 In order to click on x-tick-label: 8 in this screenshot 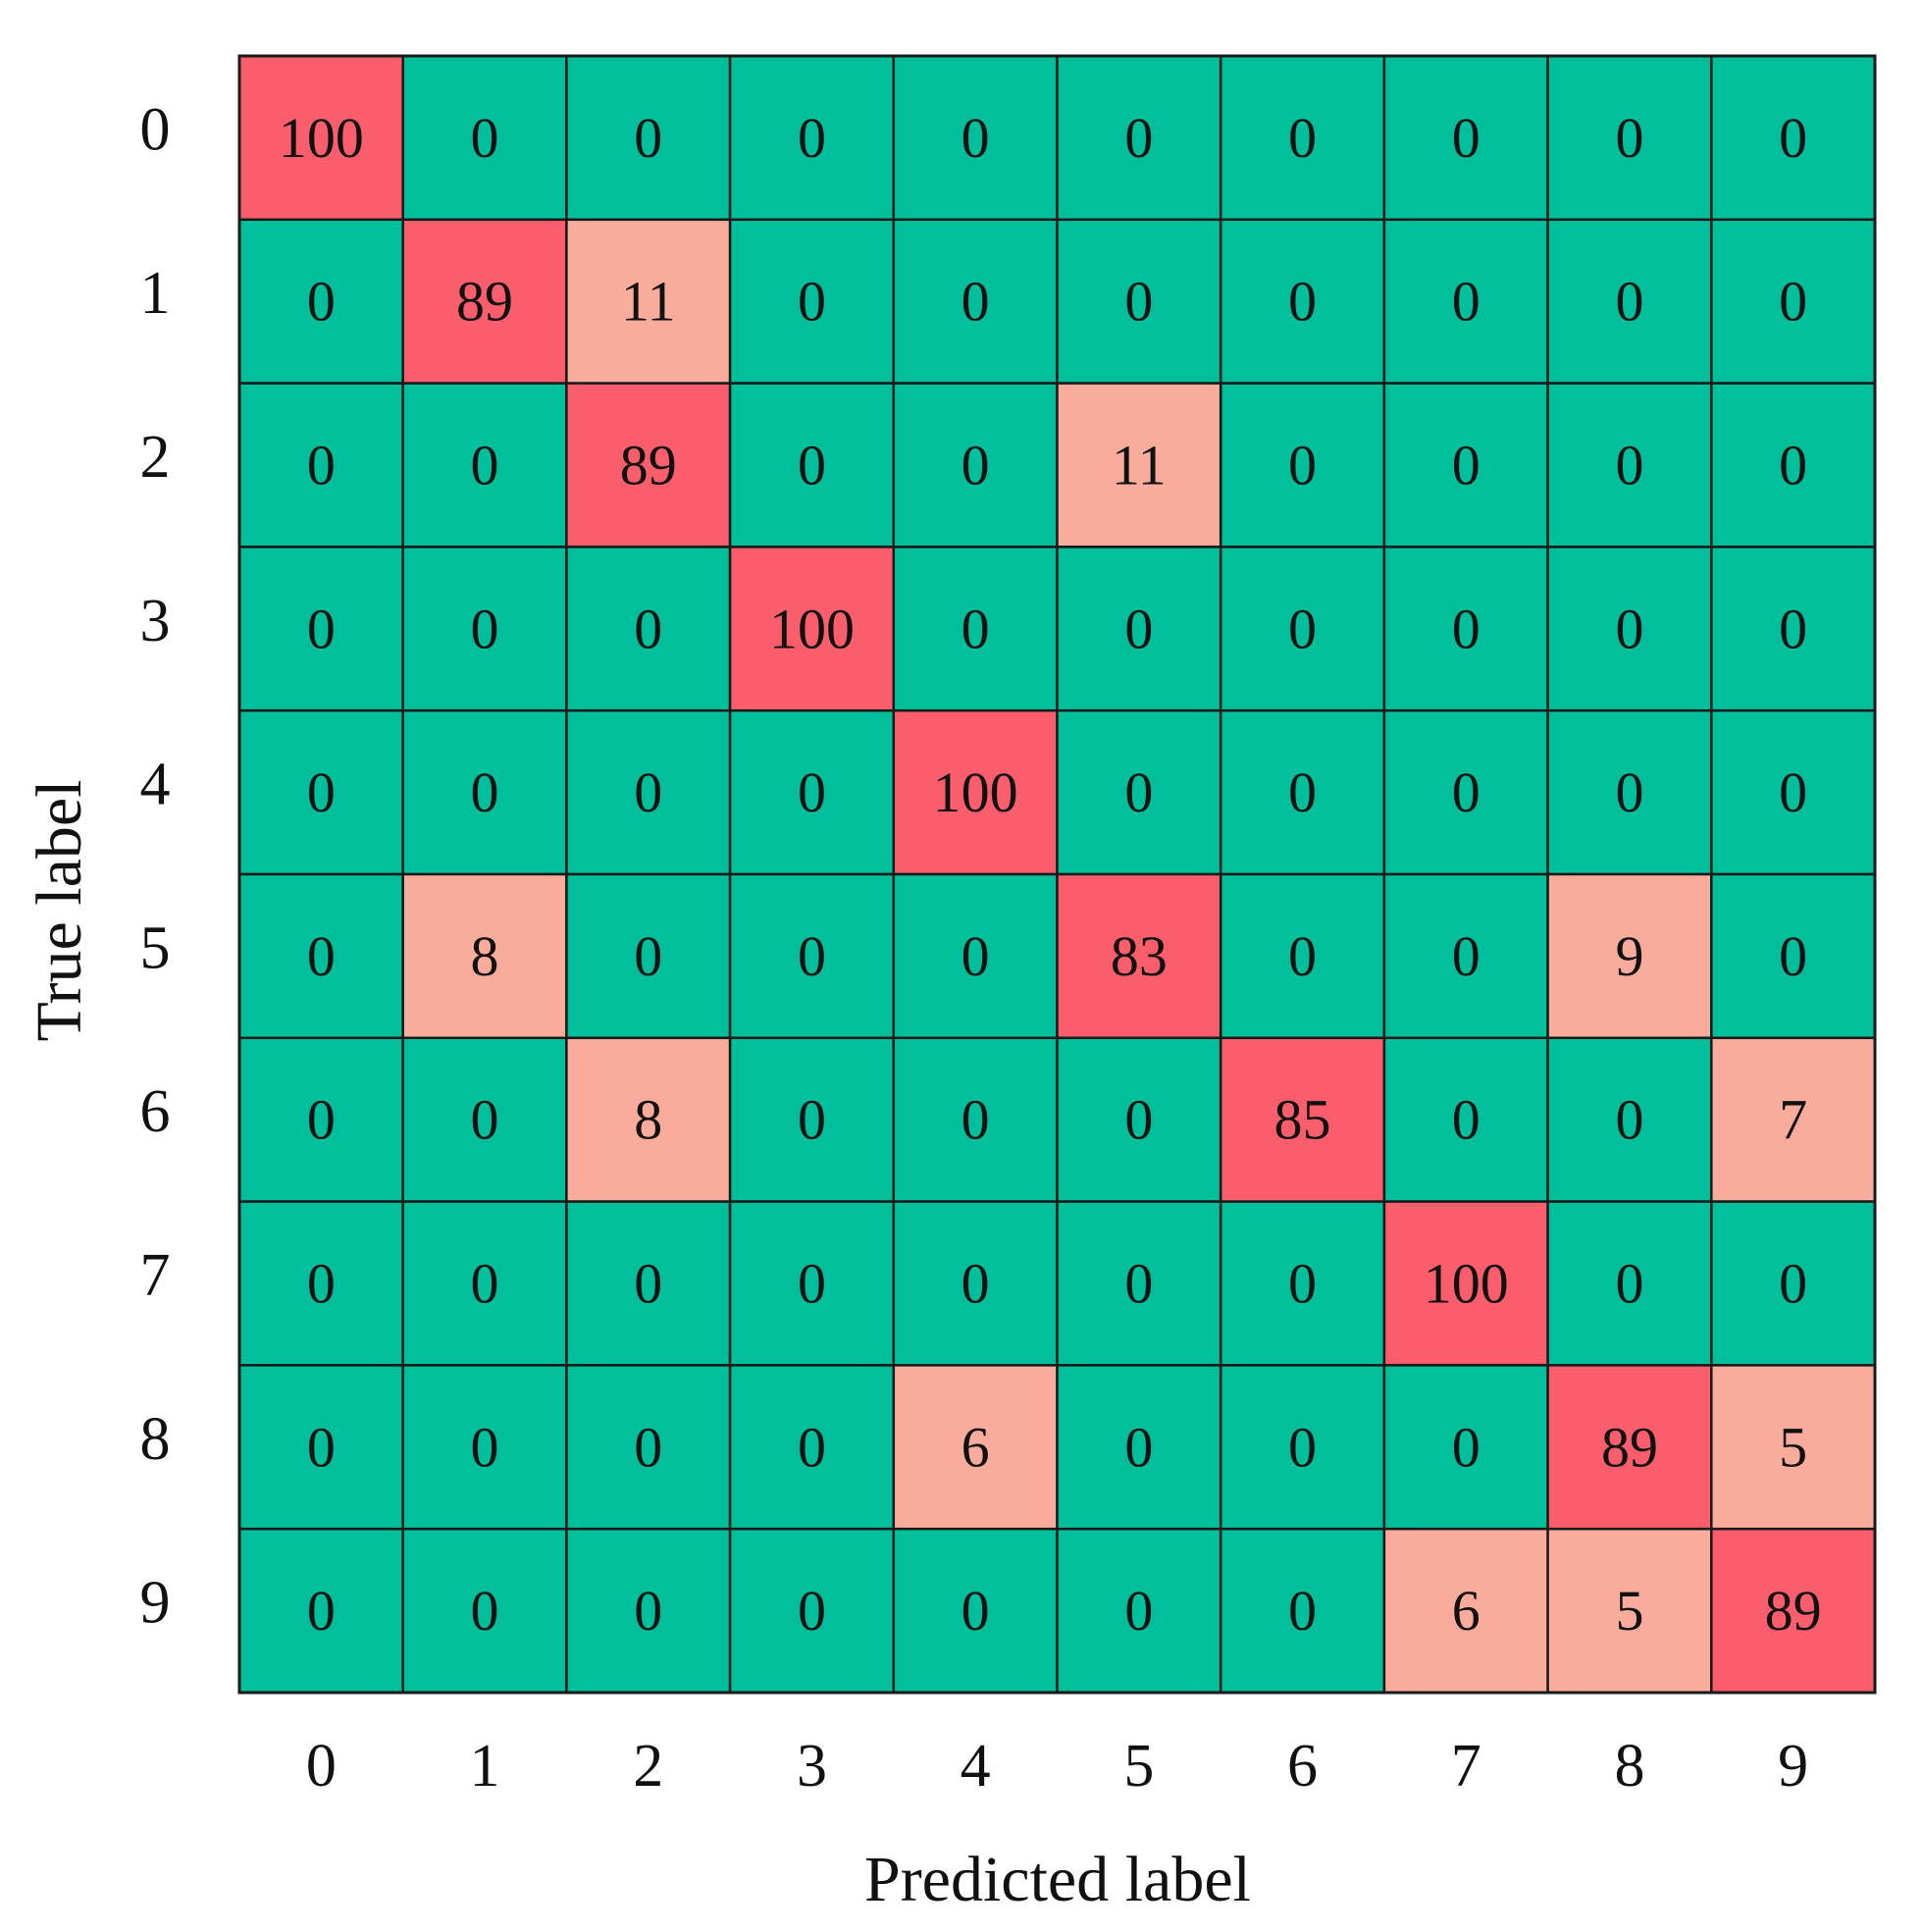, I will do `click(1629, 1766)`.